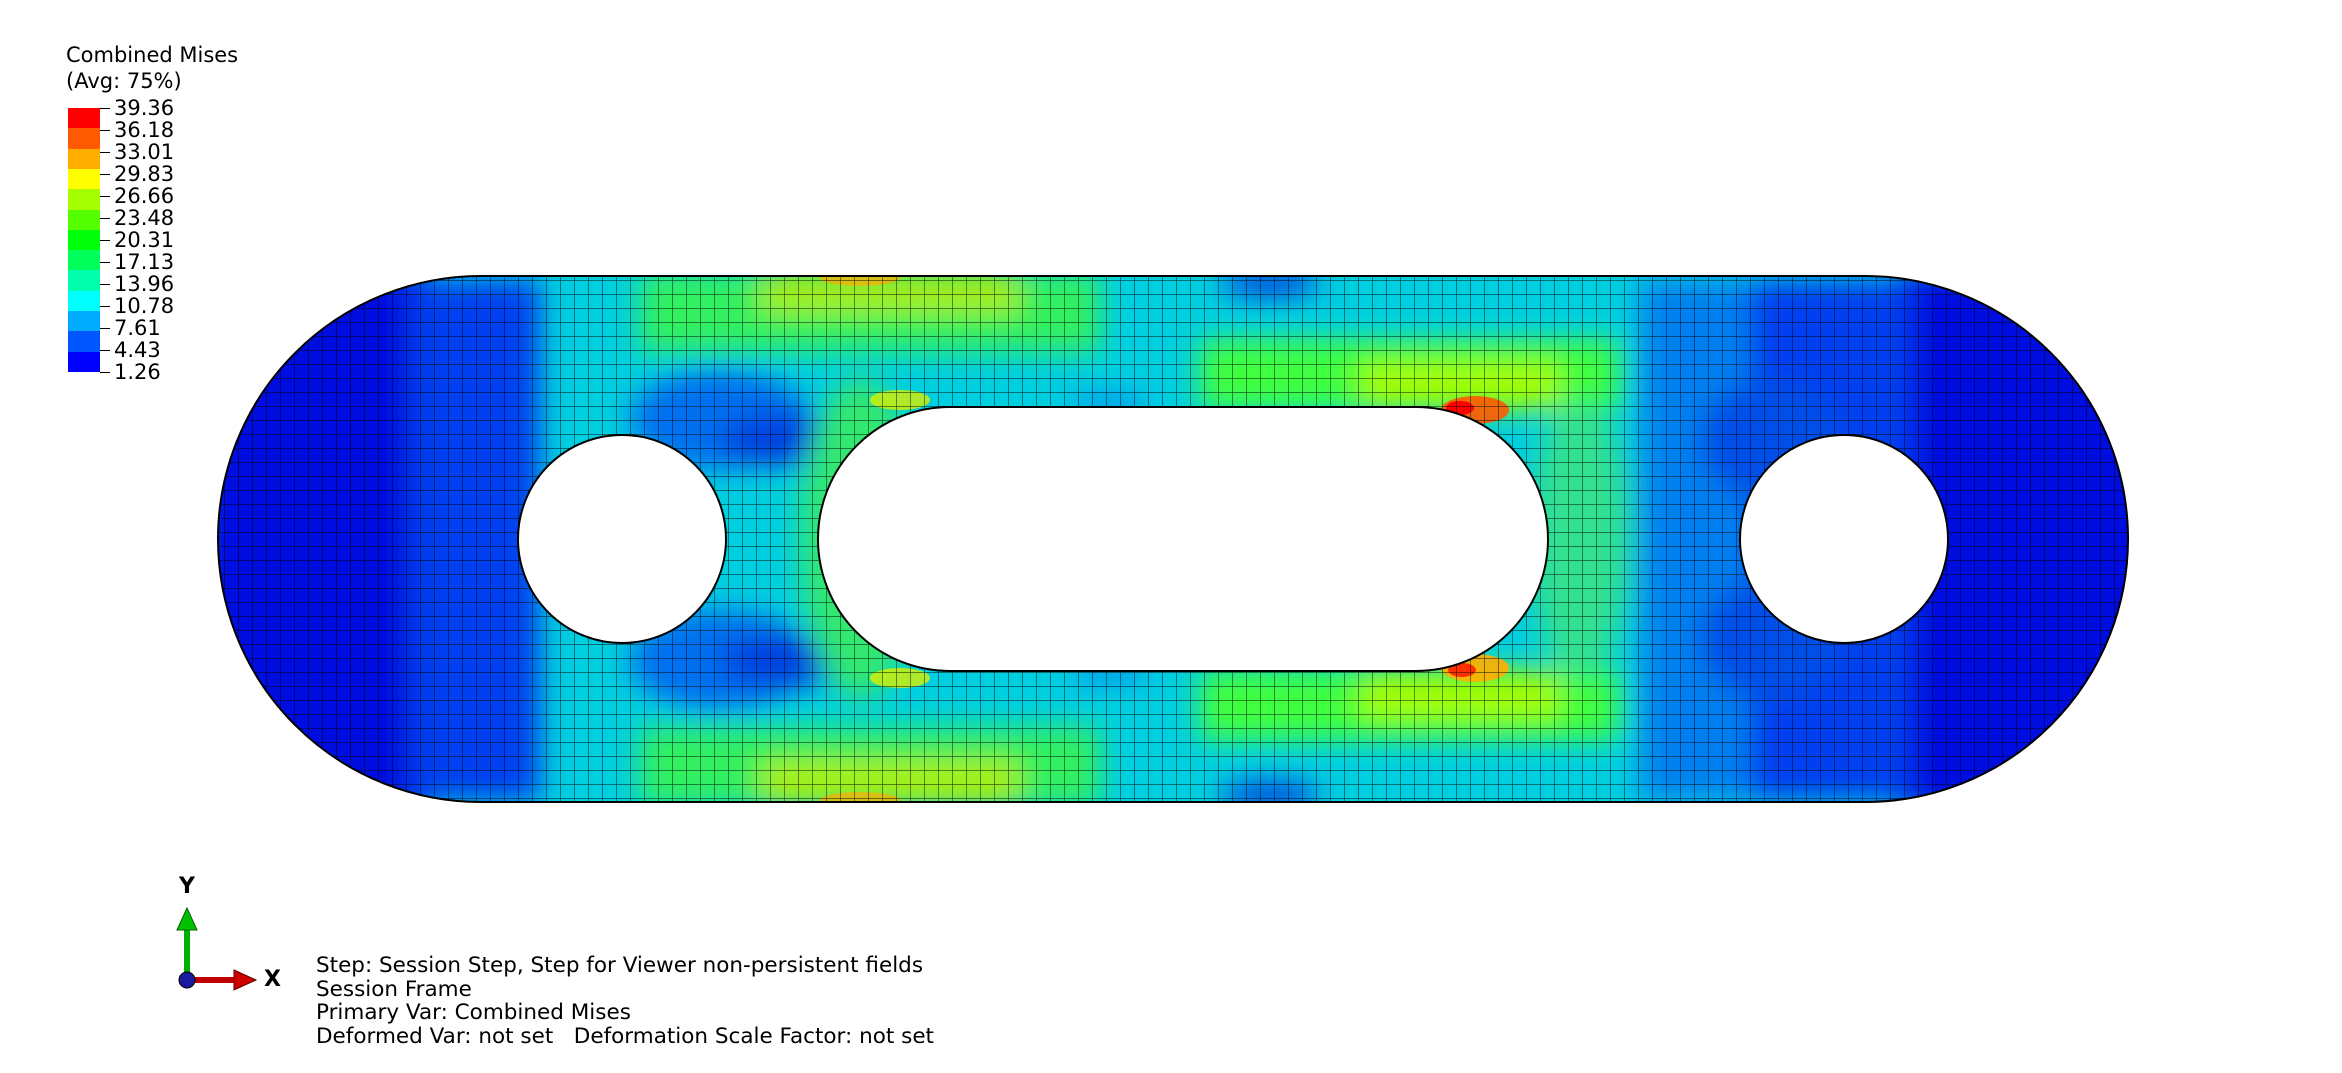  Describe the element at coordinates (144, 152) in the screenshot. I see `legend-value: 33.01` at that location.